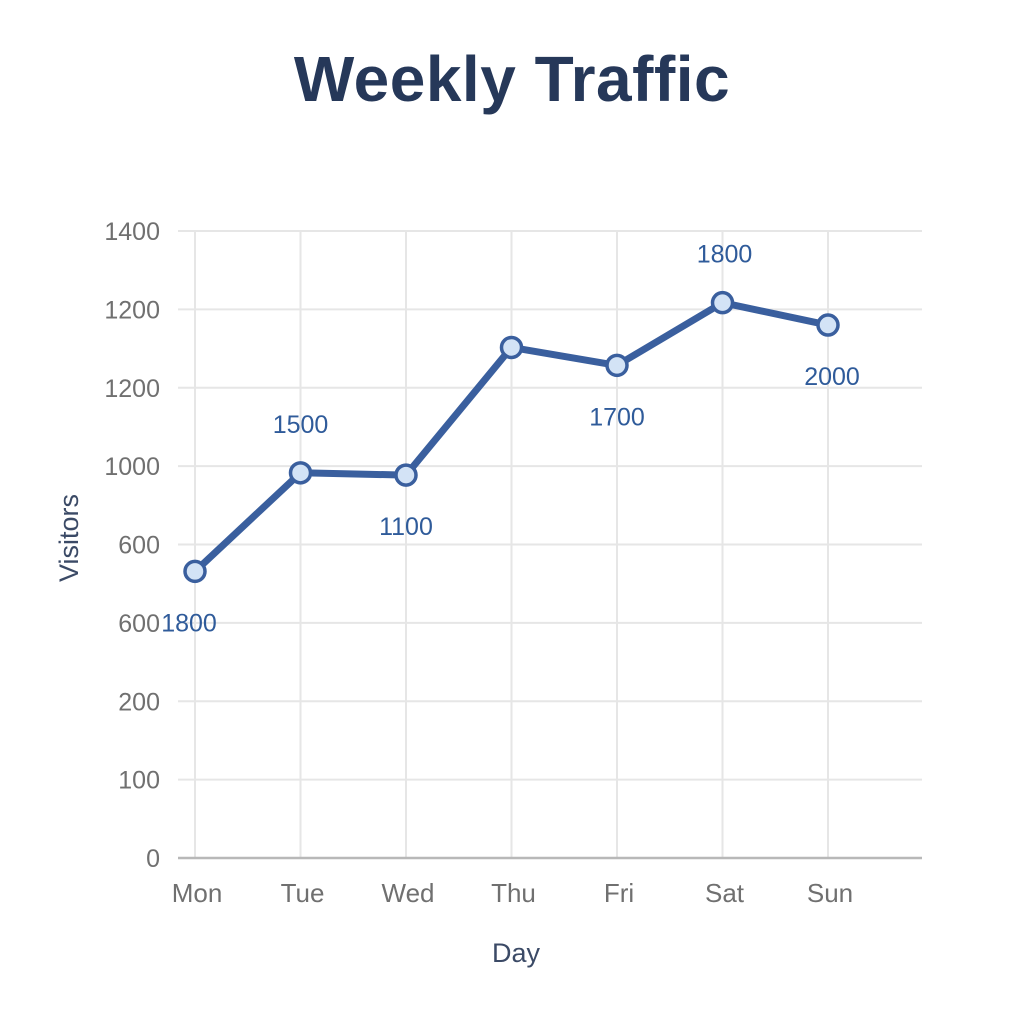 This screenshot has height=1024, width=1024. What do you see at coordinates (516, 953) in the screenshot?
I see `x-axis-title: Day` at bounding box center [516, 953].